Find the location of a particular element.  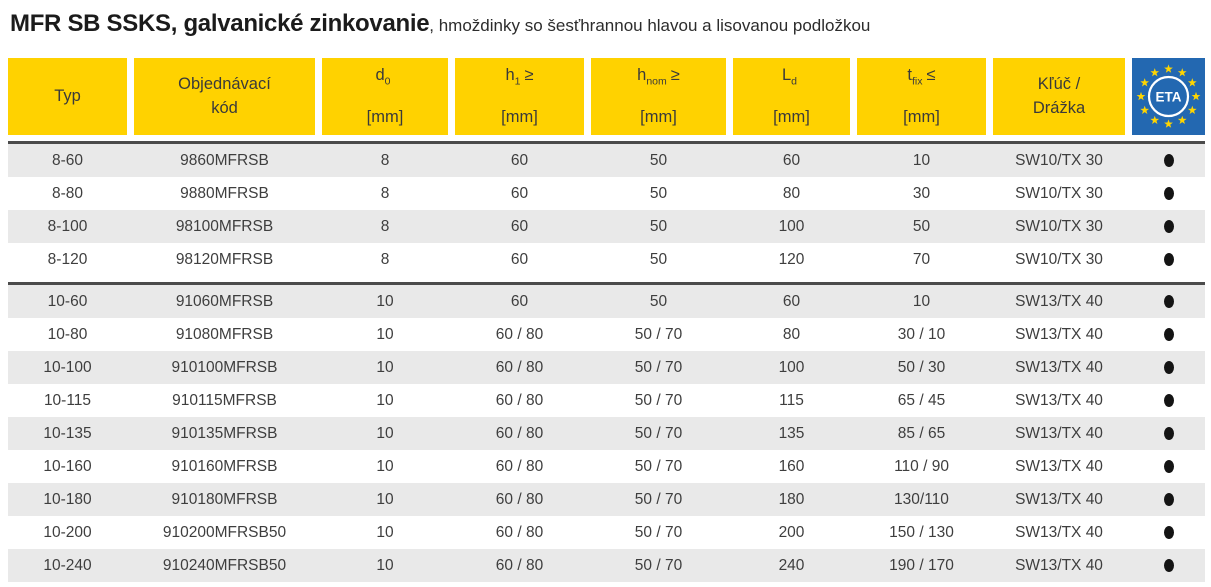

cell-kod: 98100MFRSB is located at coordinates (224, 226).